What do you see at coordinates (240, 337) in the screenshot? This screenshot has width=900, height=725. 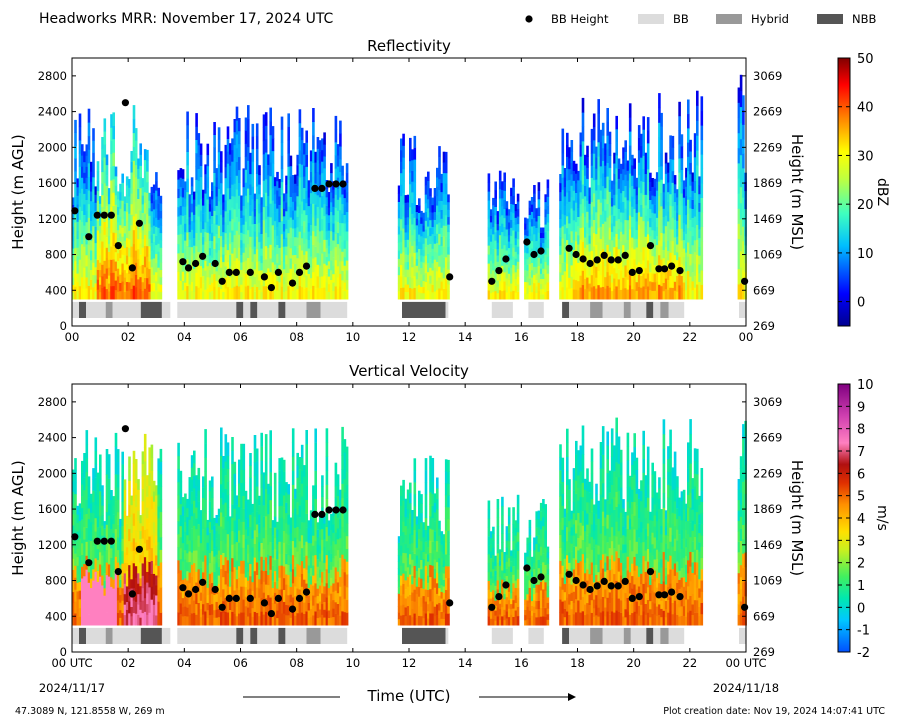 I see `x-tick-label: 06` at bounding box center [240, 337].